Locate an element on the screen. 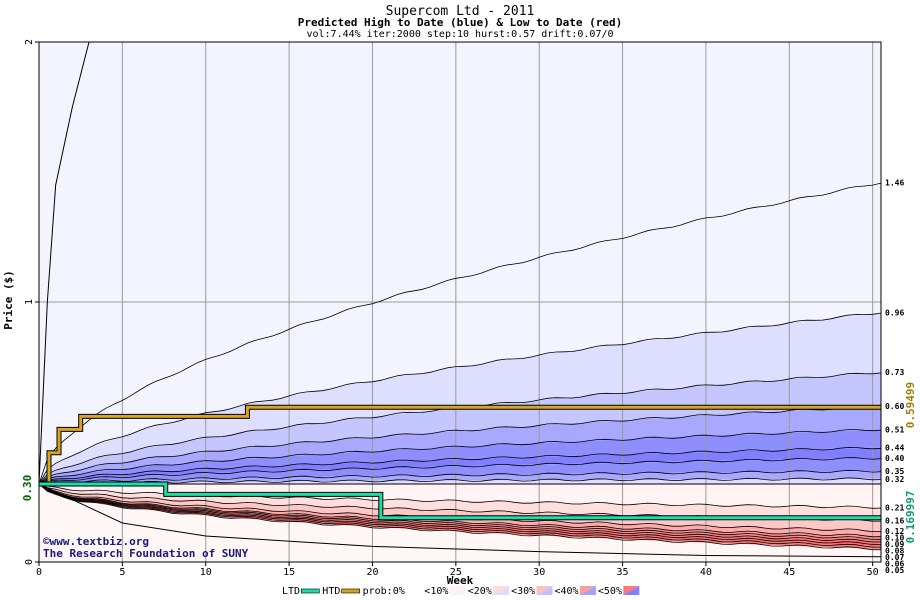 The width and height of the screenshot is (920, 600). x-tick-label: 10 is located at coordinates (206, 572).